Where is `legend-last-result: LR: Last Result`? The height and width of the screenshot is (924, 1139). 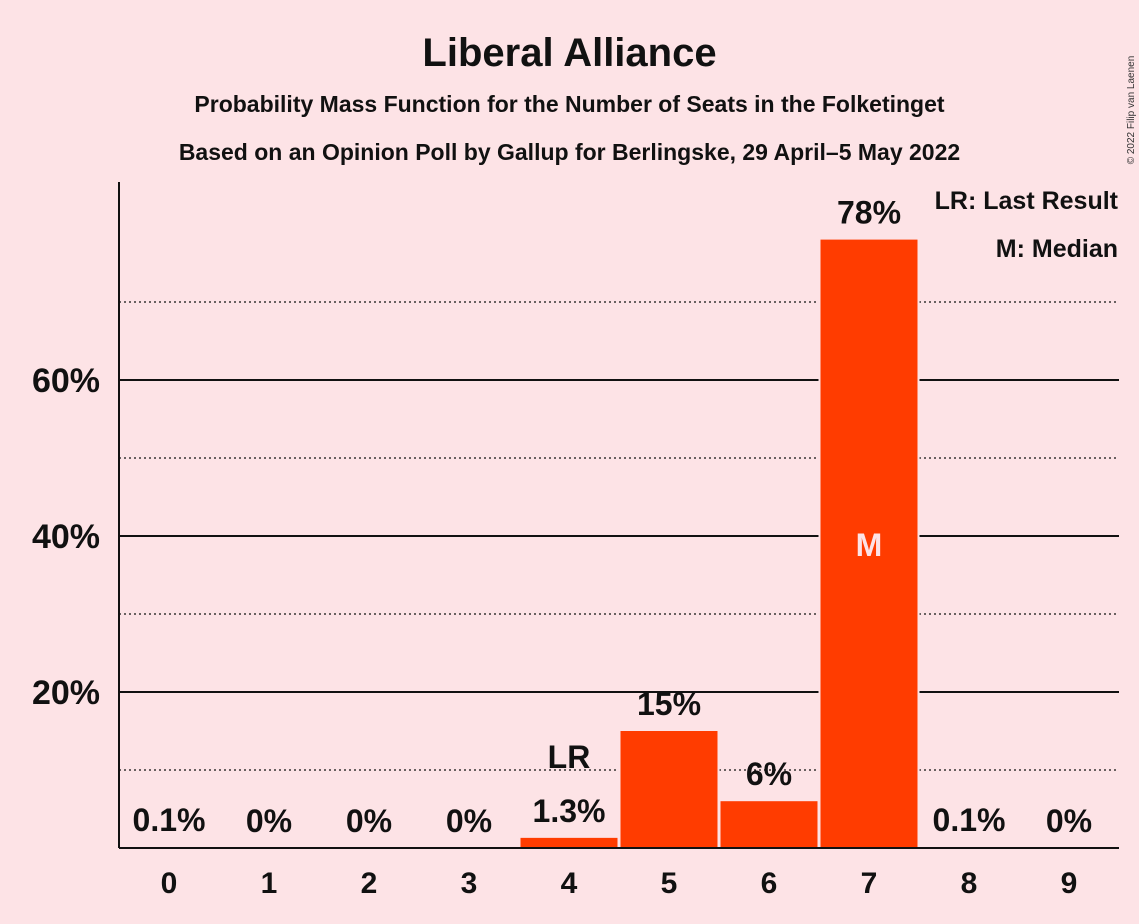 legend-last-result: LR: Last Result is located at coordinates (1027, 201).